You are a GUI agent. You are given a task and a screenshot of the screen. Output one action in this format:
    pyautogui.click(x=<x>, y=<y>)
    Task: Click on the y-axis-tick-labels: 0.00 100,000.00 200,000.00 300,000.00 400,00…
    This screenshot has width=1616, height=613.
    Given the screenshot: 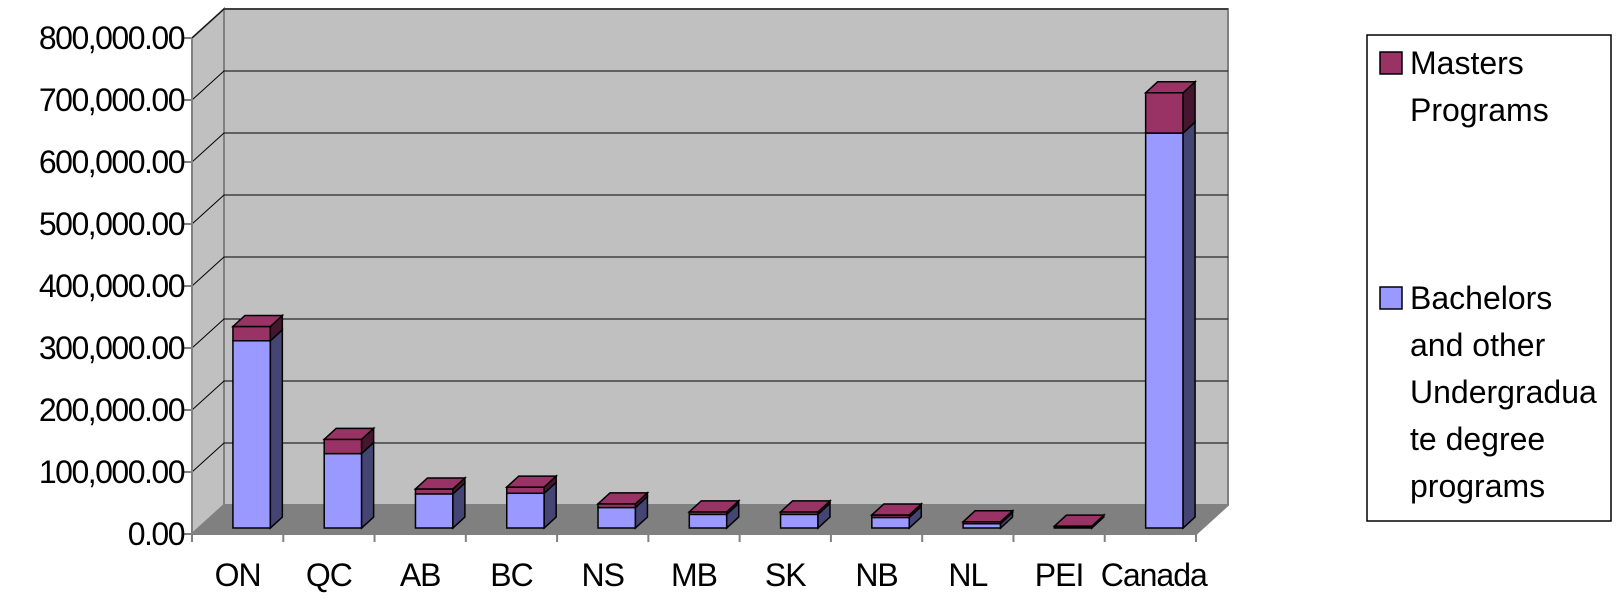 What is the action you would take?
    pyautogui.click(x=112, y=286)
    